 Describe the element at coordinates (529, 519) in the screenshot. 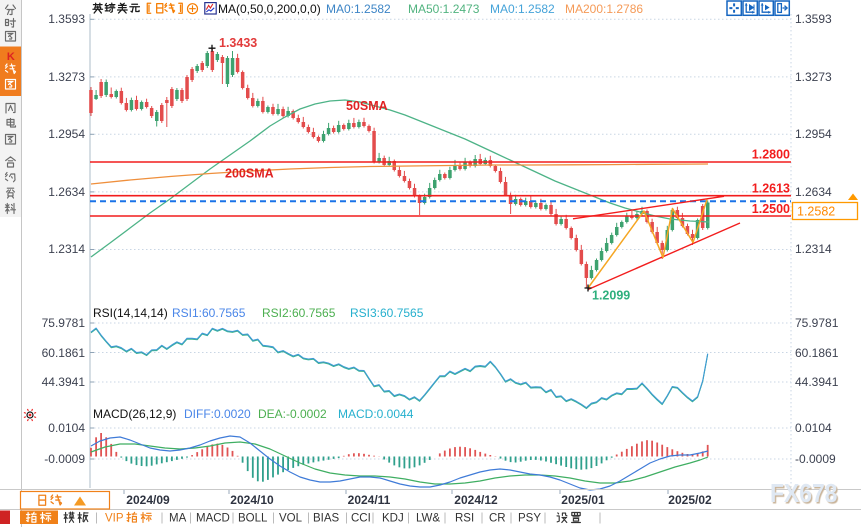

I see `svg-text: PSY` at that location.